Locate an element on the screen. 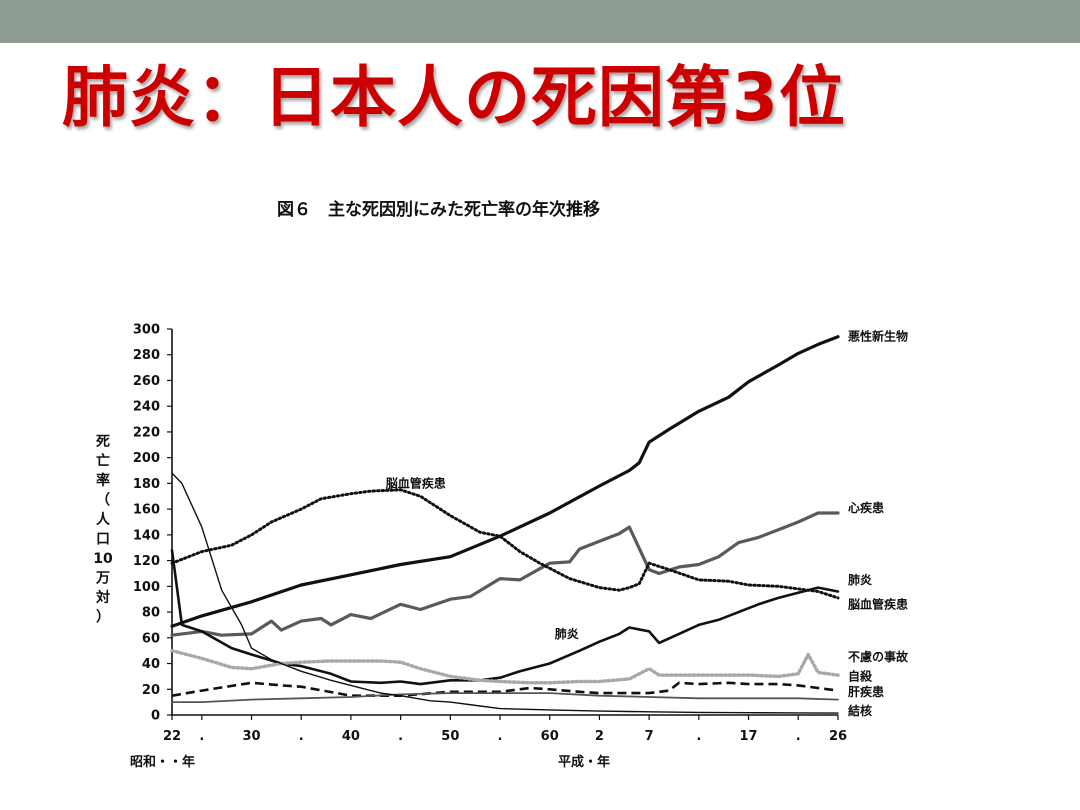 This screenshot has width=1080, height=810. y-axis-label-char: 万 is located at coordinates (102, 579).